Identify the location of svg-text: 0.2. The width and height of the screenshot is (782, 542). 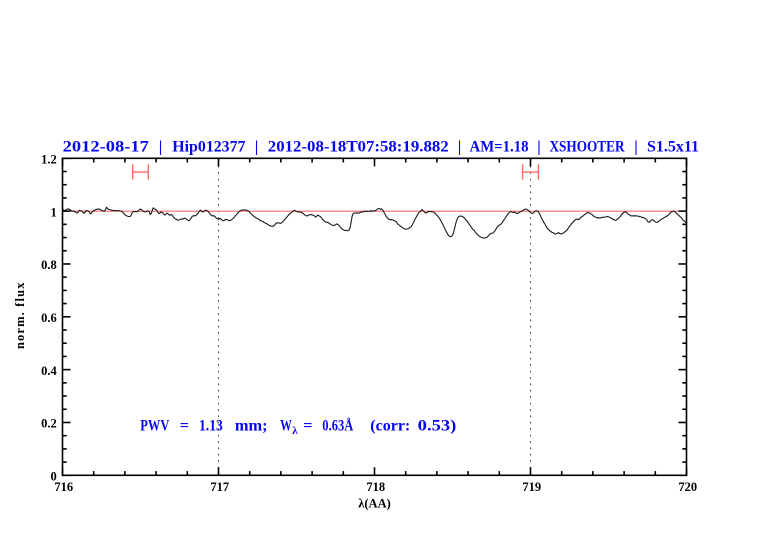
(49, 424).